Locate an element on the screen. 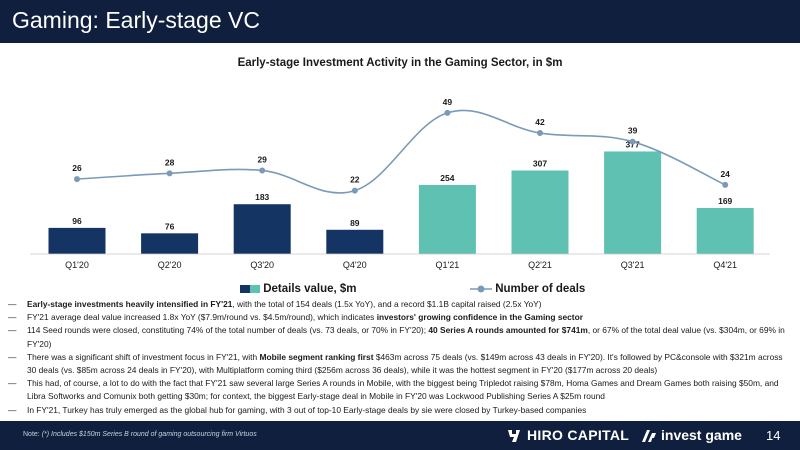  footnote-label: Note: is located at coordinates (31, 434).